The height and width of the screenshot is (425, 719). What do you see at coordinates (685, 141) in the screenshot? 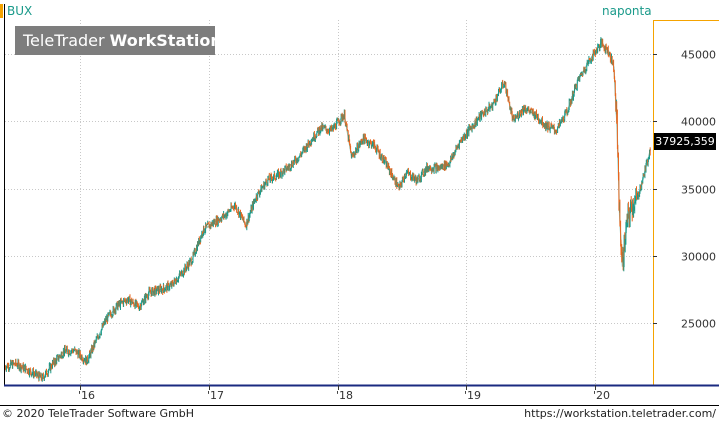
I see `last-price-label: 37925,359` at bounding box center [685, 141].